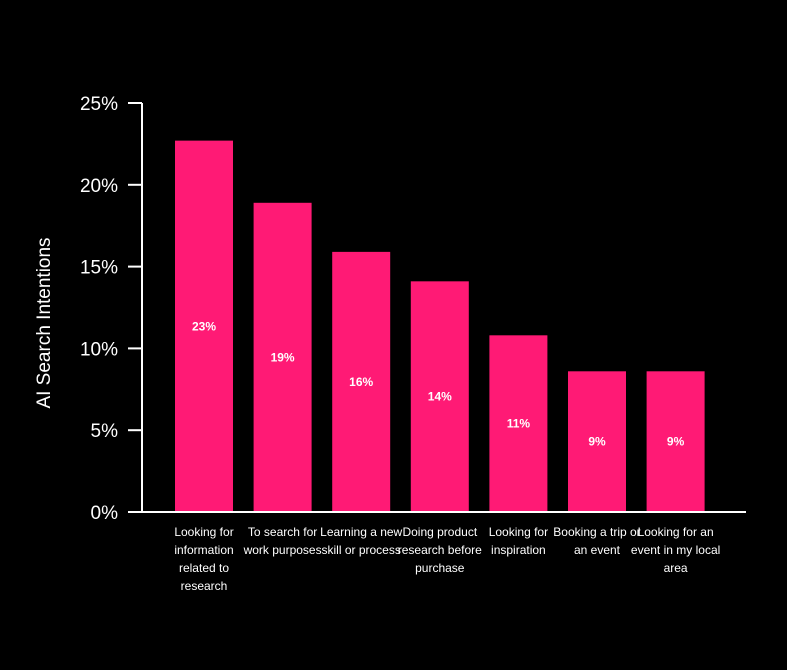  I want to click on y-tick-label: 0%, so click(105, 513).